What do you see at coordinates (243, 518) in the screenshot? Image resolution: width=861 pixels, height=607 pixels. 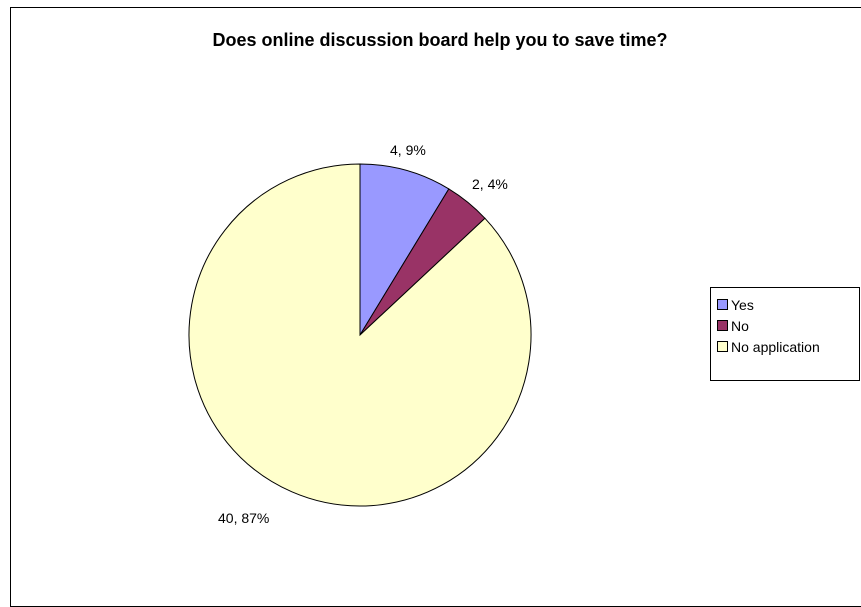 I see `data-label-no-application: 40, 87%` at bounding box center [243, 518].